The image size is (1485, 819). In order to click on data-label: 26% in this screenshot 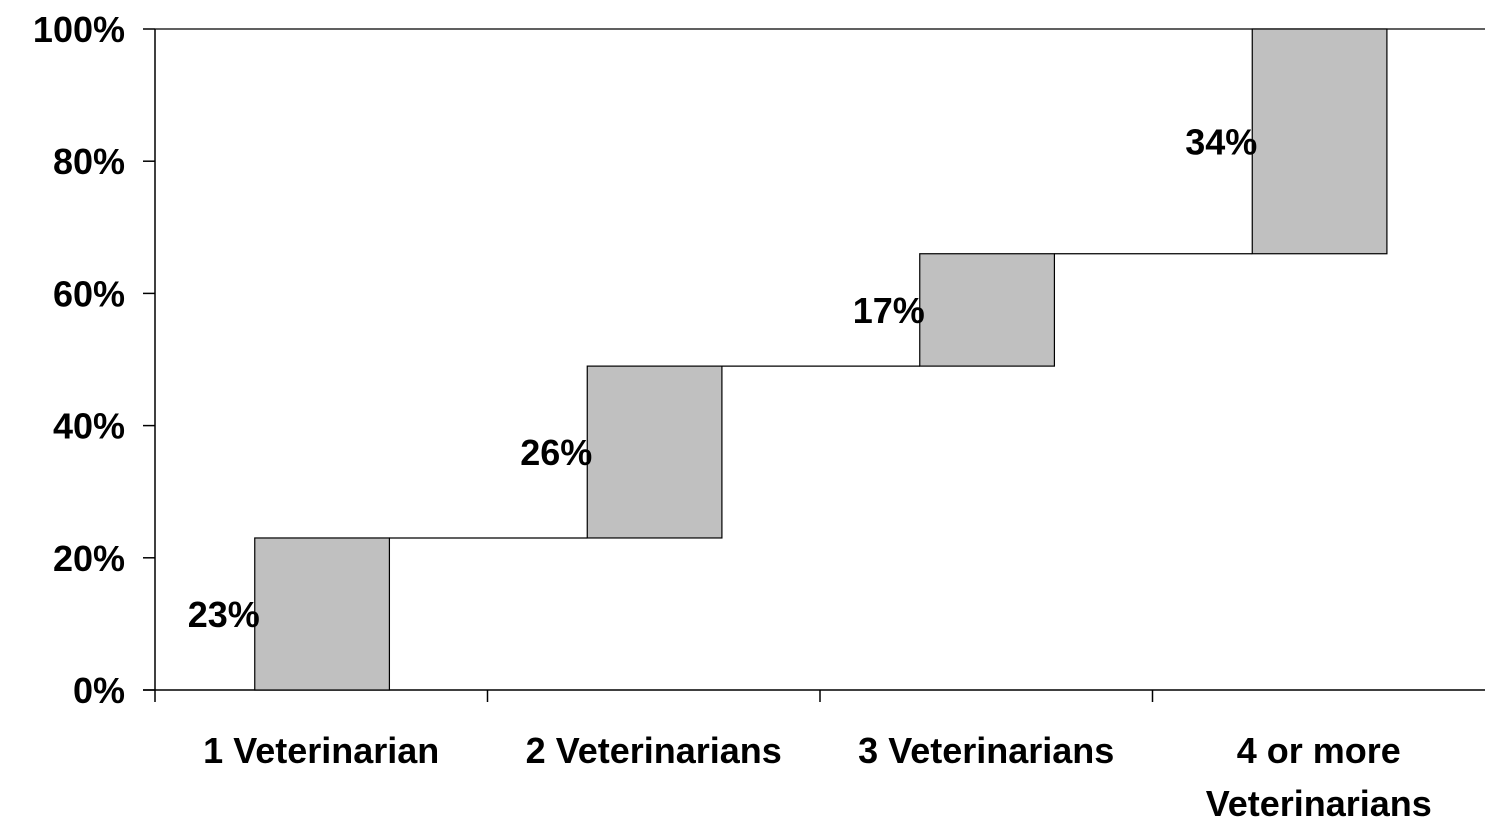, I will do `click(556, 452)`.